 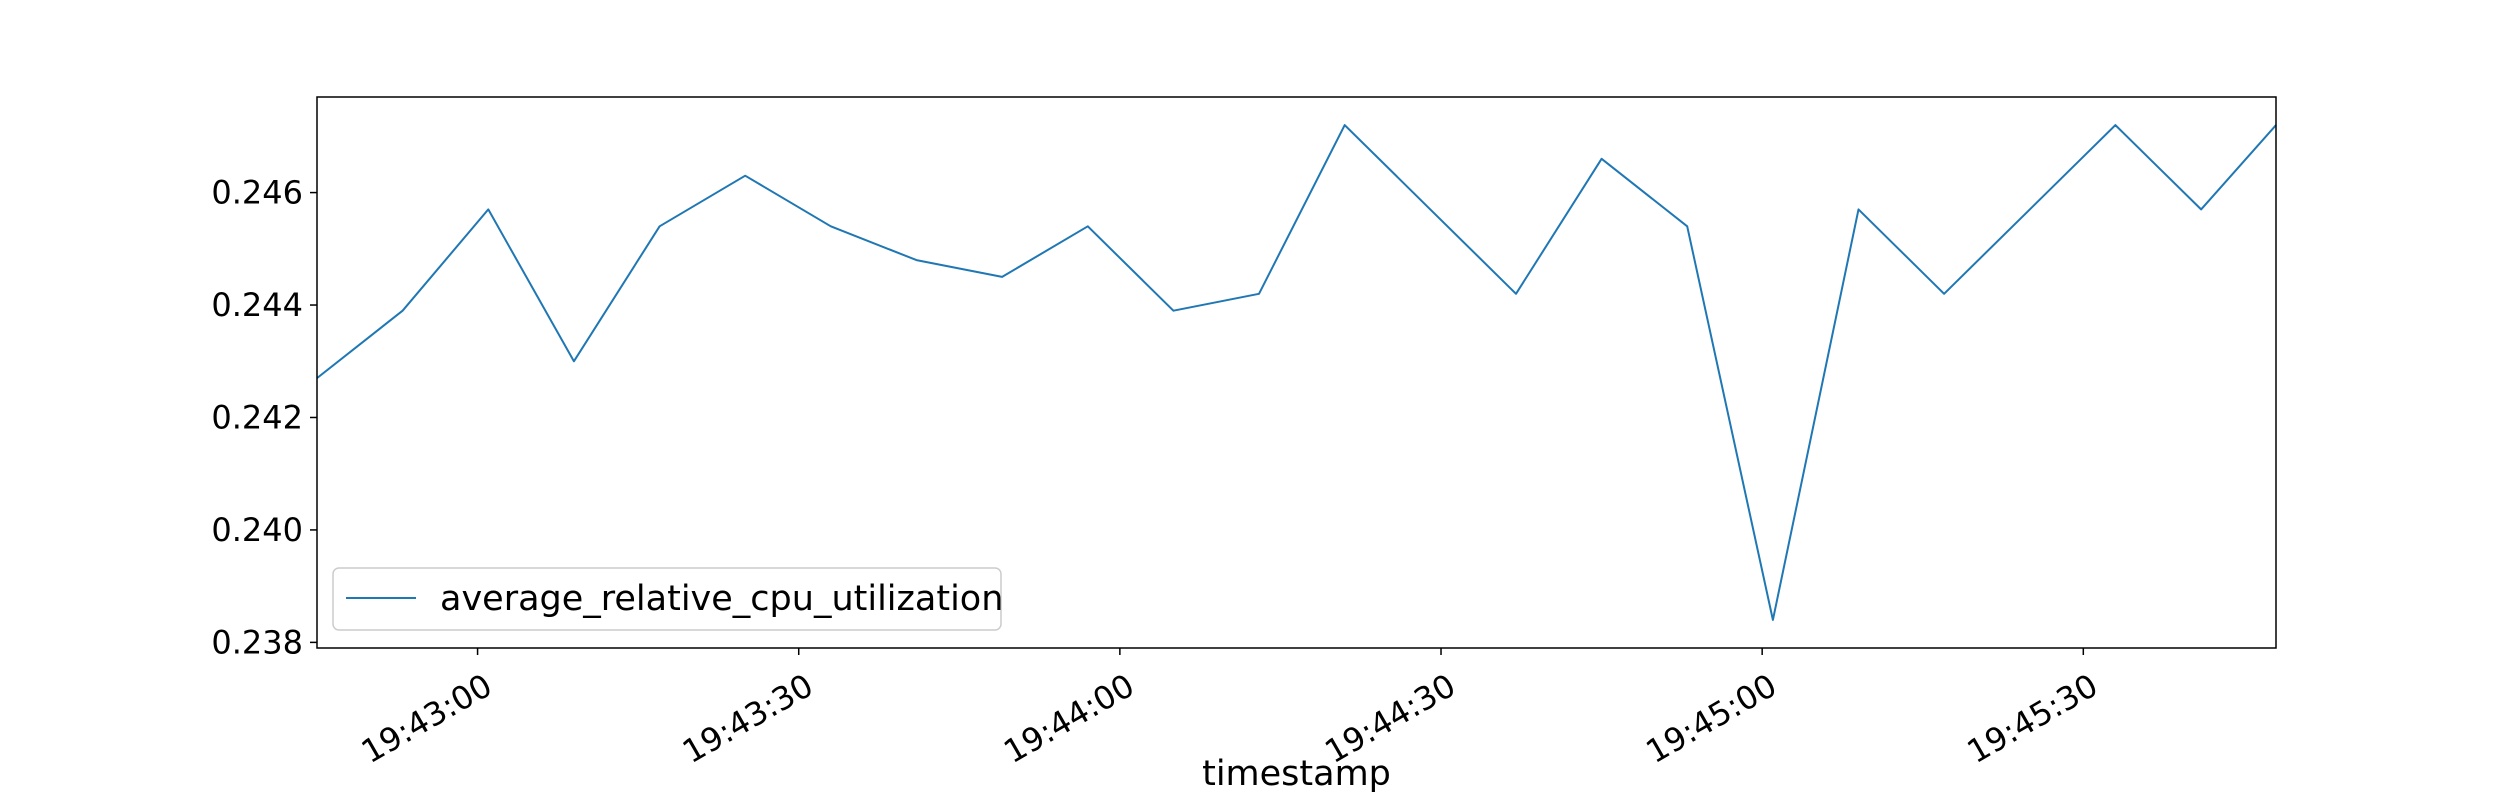 I want to click on y-tick-label: 0.240, so click(x=257, y=530).